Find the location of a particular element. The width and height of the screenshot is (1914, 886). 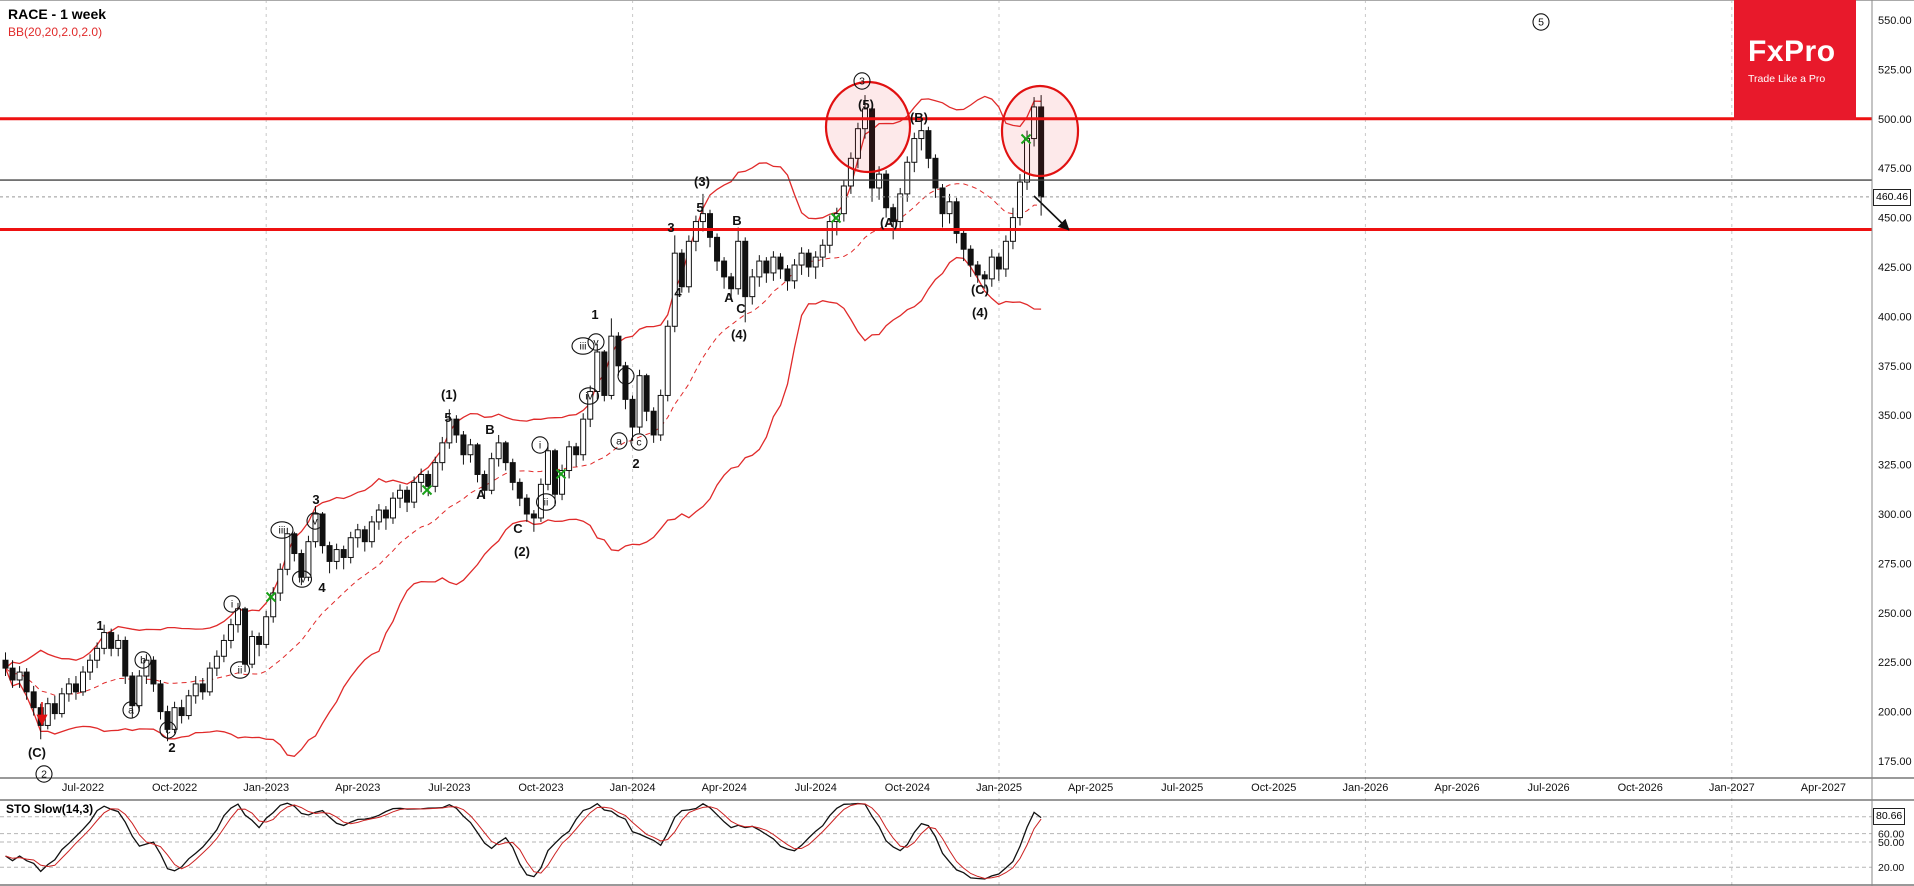

svg-text: Jul-2024 is located at coordinates (816, 788).